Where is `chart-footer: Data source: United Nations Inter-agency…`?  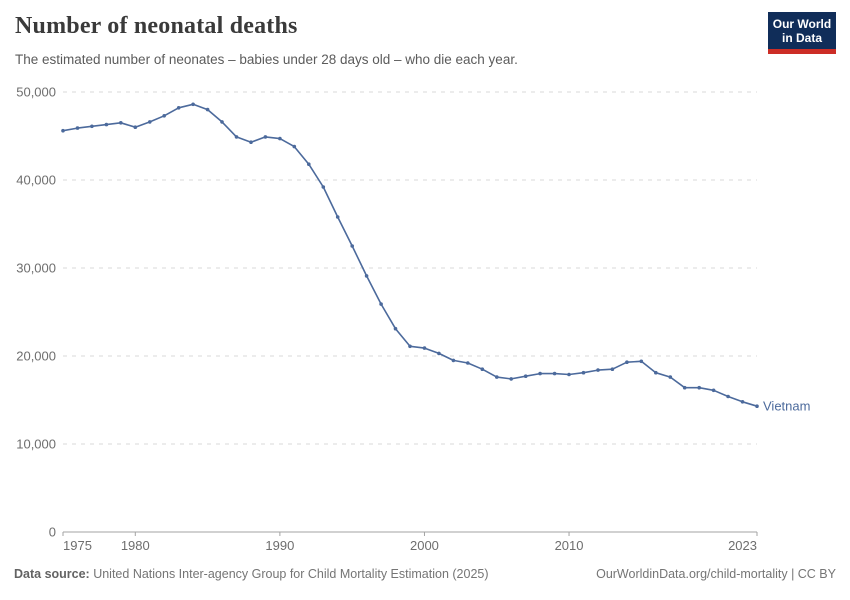 chart-footer: Data source: United Nations Inter-agency… is located at coordinates (425, 574).